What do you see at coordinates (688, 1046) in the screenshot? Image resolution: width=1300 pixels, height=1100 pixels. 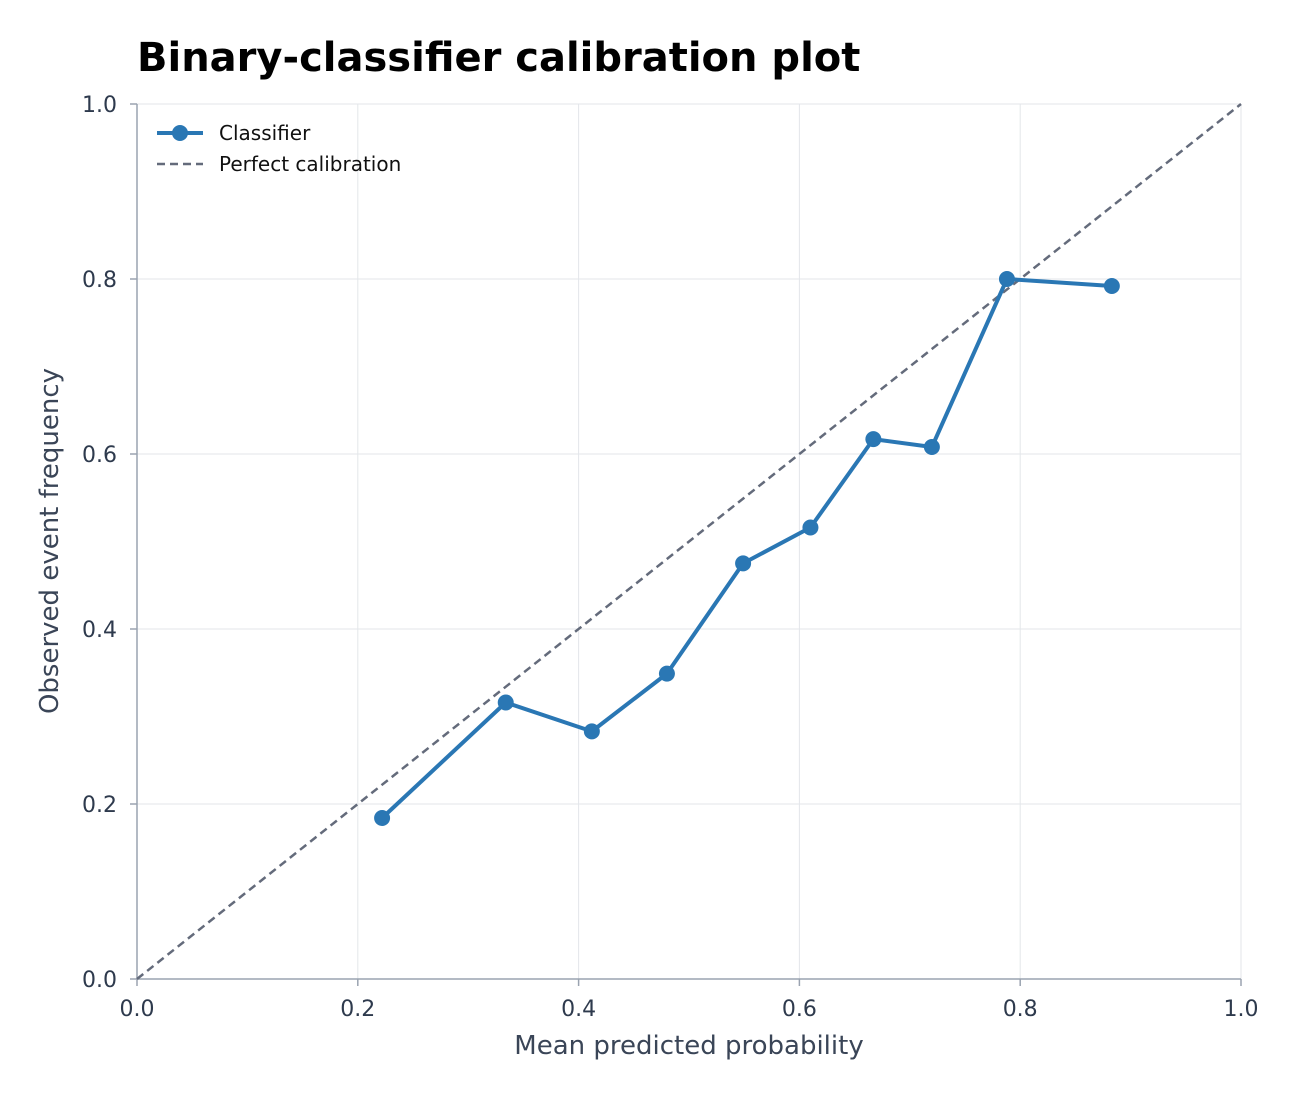 I see `x-axis-label: Mean predicted probability` at bounding box center [688, 1046].